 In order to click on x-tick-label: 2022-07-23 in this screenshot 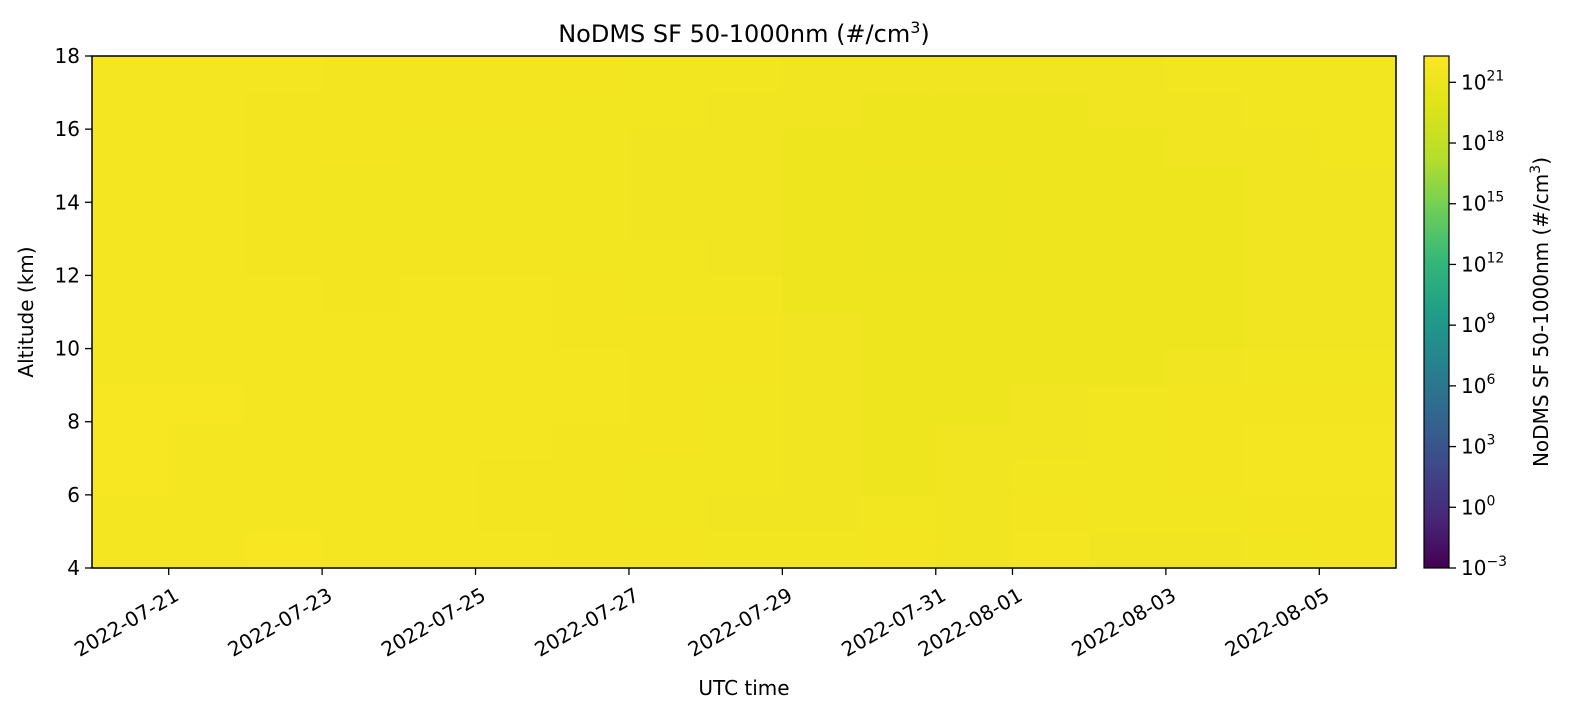, I will do `click(280, 622)`.